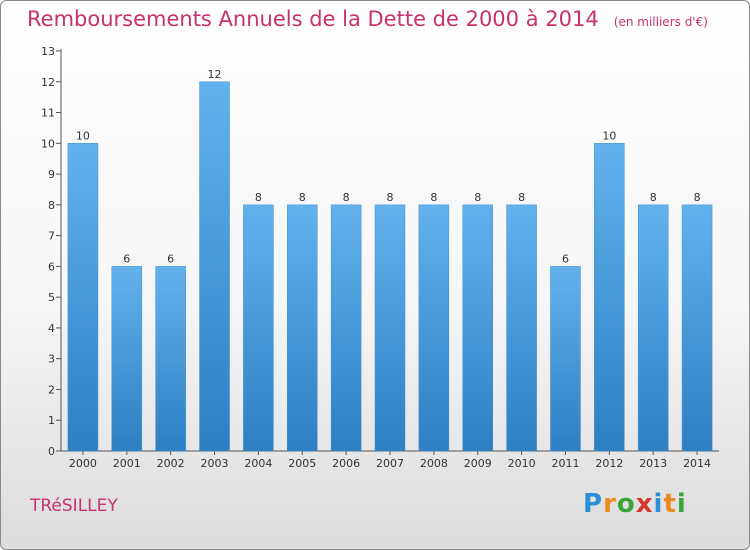  I want to click on data-label: 12, so click(215, 74).